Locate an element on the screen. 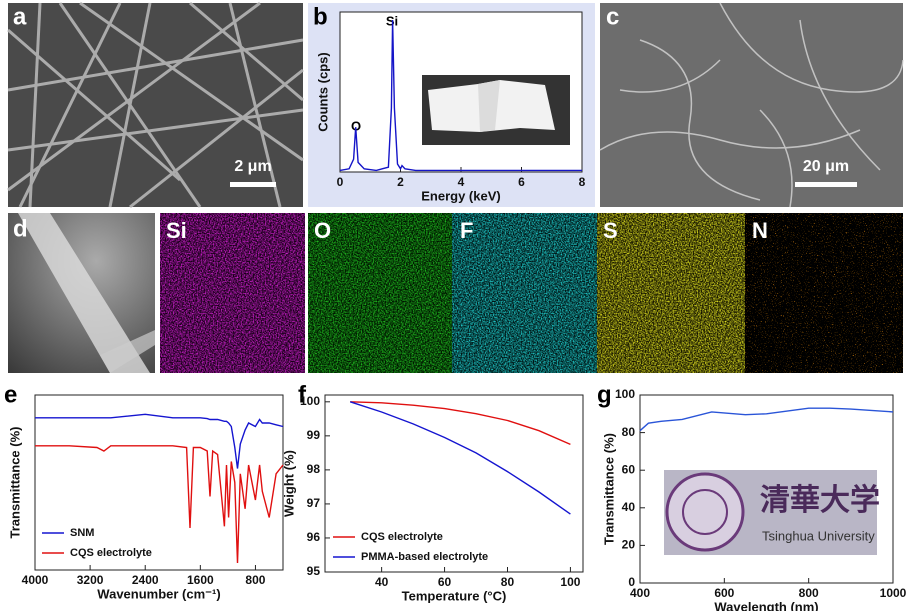 Image resolution: width=911 pixels, height=611 pixels. legend-label: PMMA-based electrolyte is located at coordinates (424, 557).